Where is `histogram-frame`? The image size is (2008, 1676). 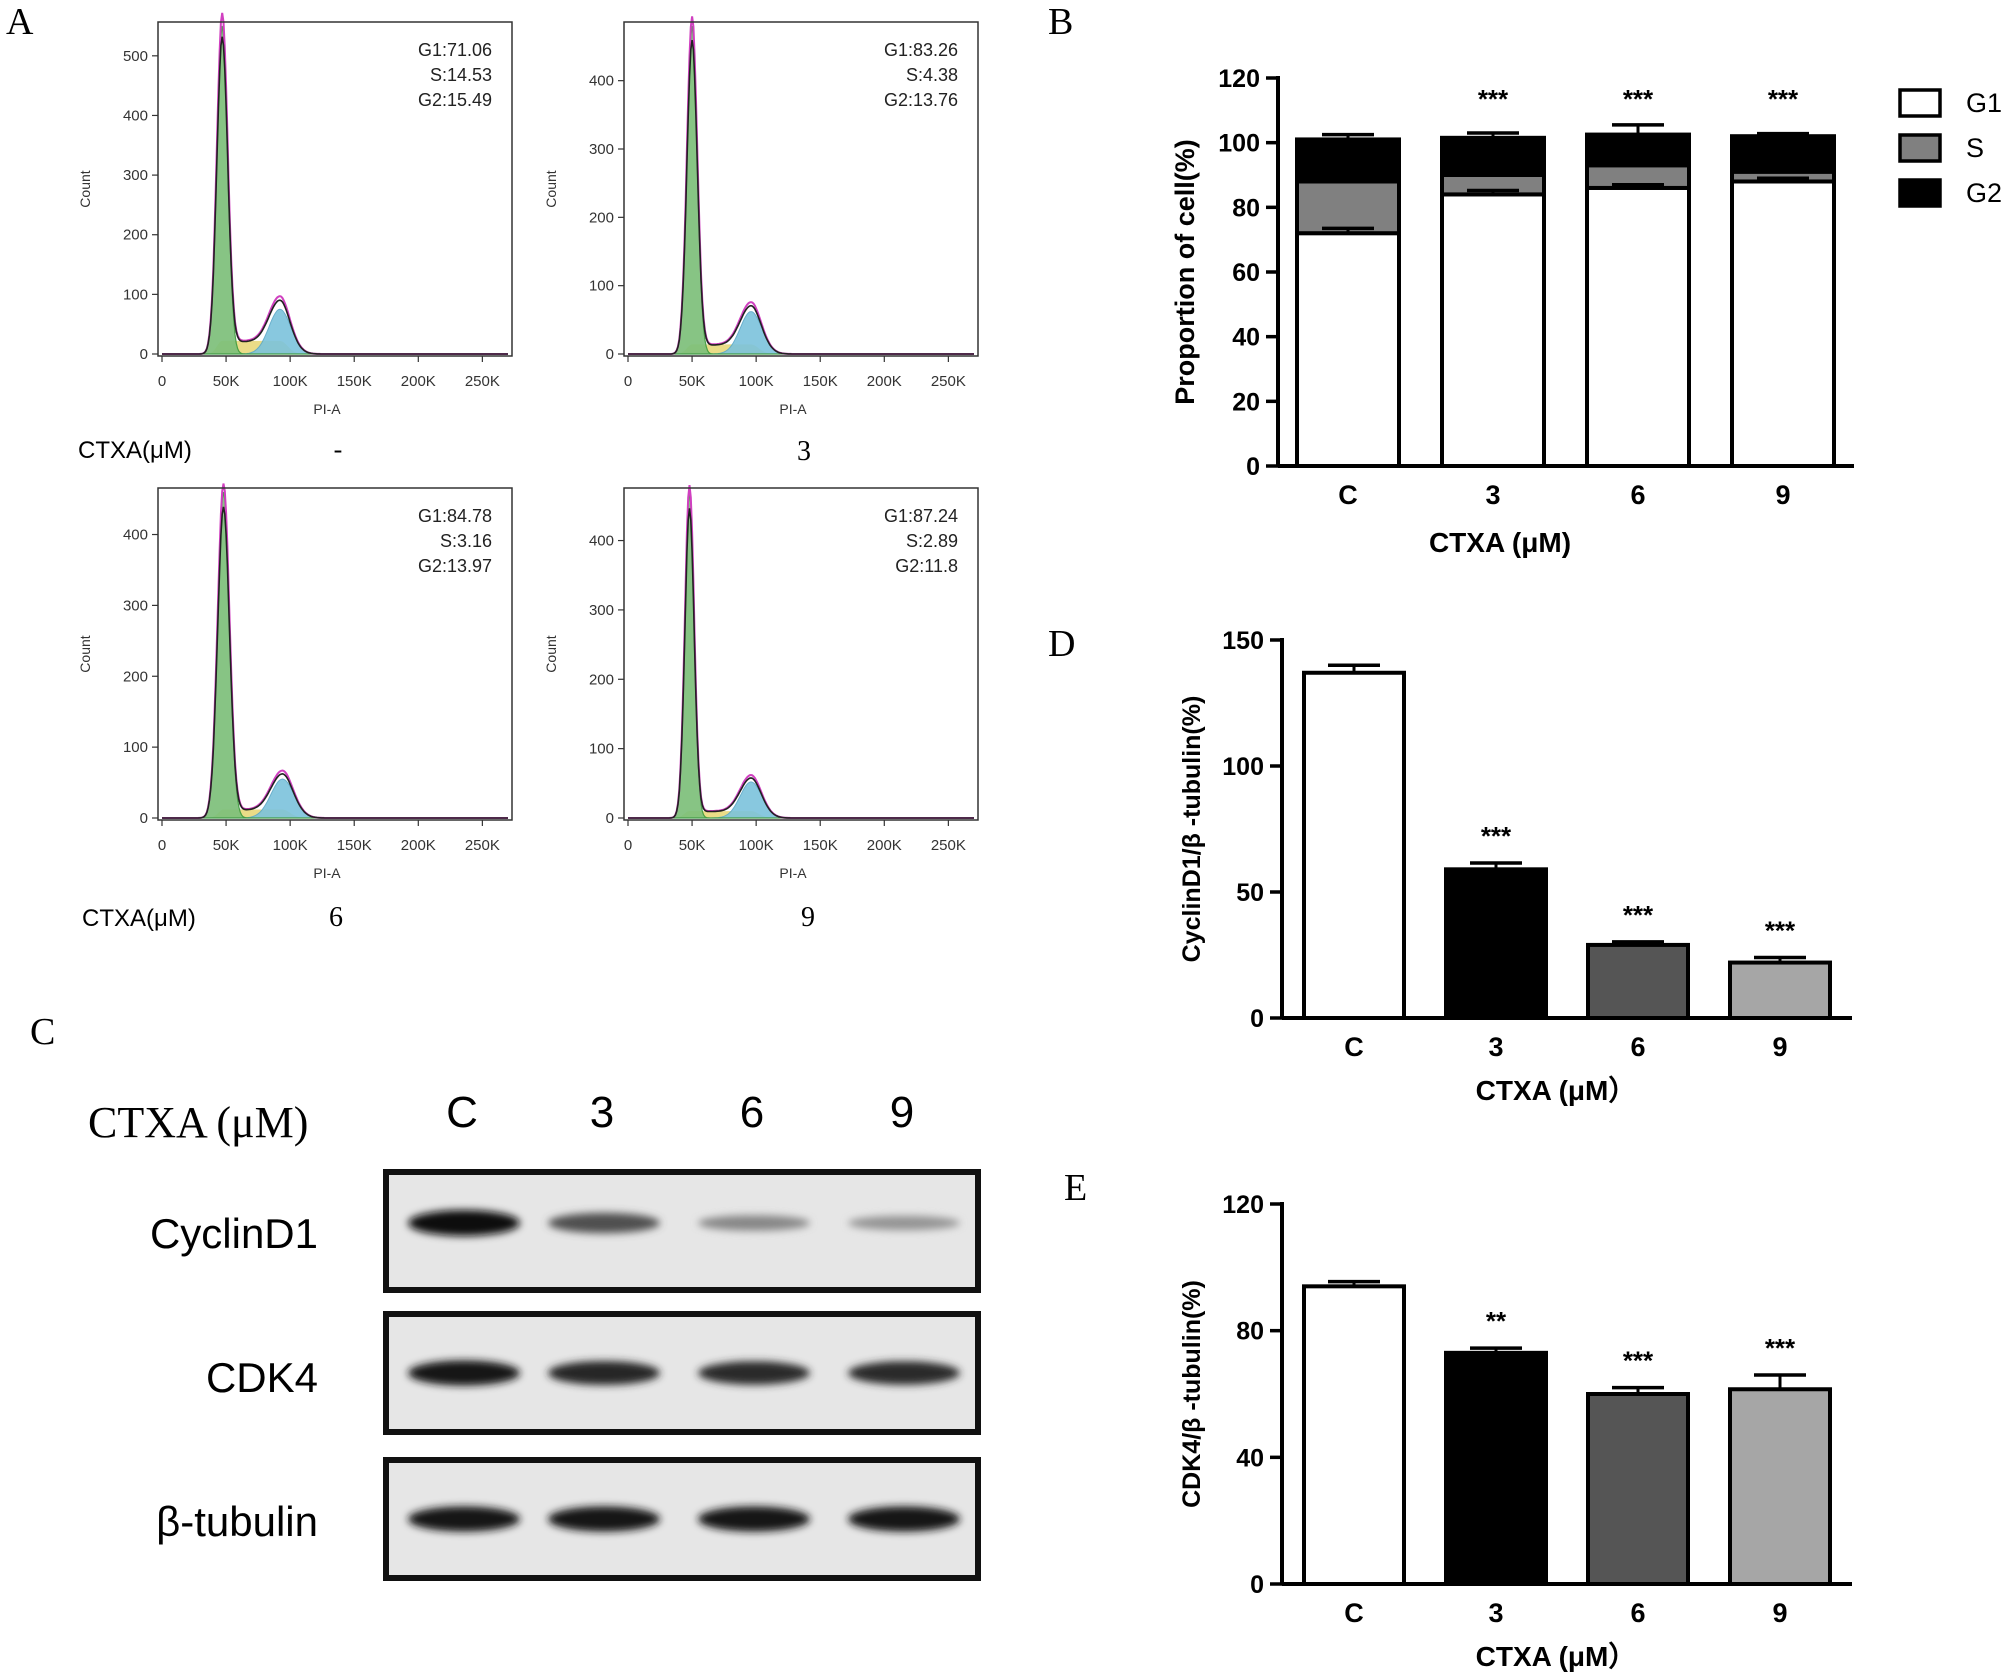 histogram-frame is located at coordinates (335, 189).